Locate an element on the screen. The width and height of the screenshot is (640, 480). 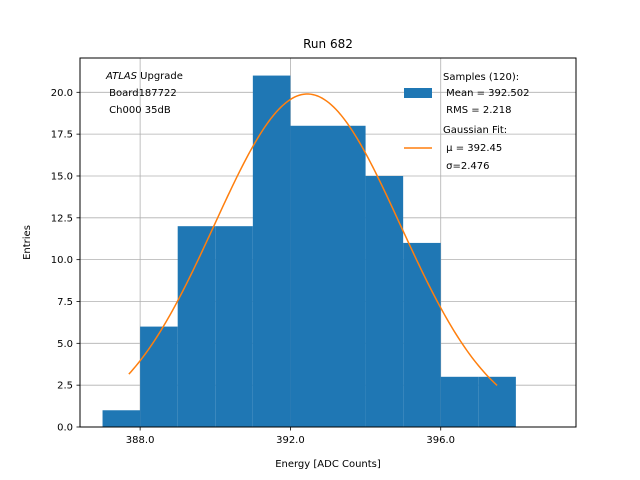
x-axis-label: Energy [ADC Counts] is located at coordinates (328, 464).